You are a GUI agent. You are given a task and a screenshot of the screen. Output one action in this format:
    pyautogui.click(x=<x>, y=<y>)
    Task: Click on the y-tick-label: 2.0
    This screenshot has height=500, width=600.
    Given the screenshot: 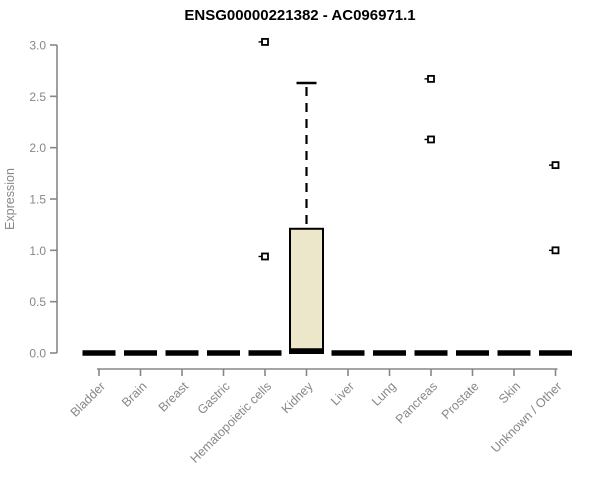 What is the action you would take?
    pyautogui.click(x=37, y=148)
    